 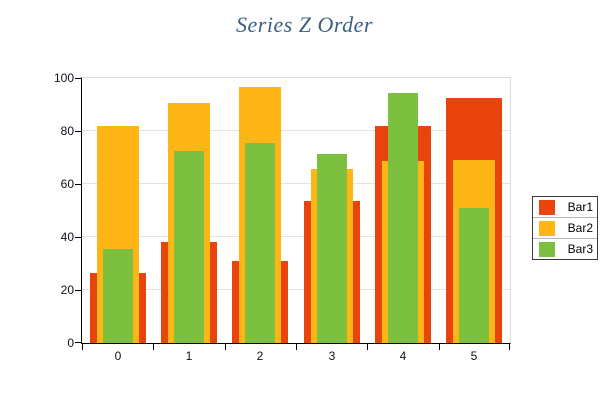 What do you see at coordinates (296, 183) in the screenshot?
I see `gridline-y60` at bounding box center [296, 183].